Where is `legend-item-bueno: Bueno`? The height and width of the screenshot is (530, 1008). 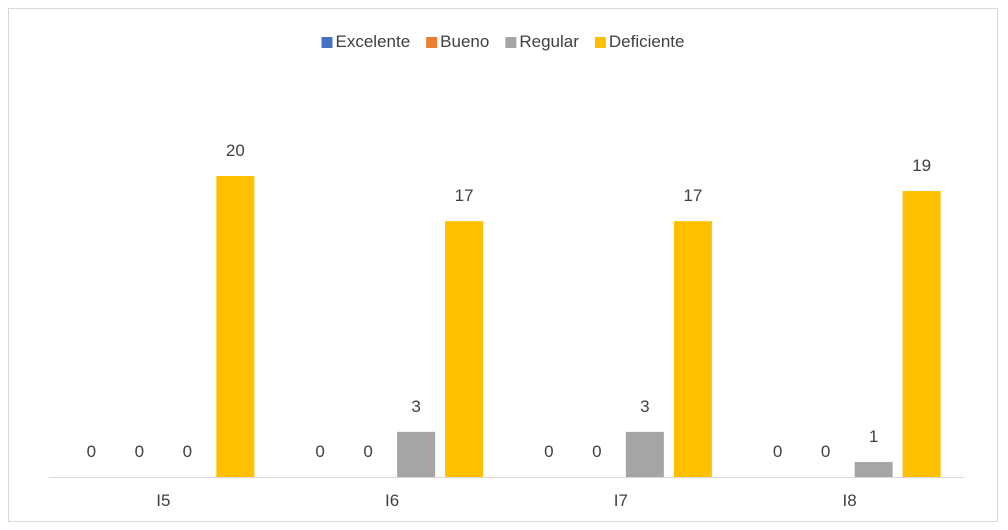 legend-item-bueno: Bueno is located at coordinates (457, 41).